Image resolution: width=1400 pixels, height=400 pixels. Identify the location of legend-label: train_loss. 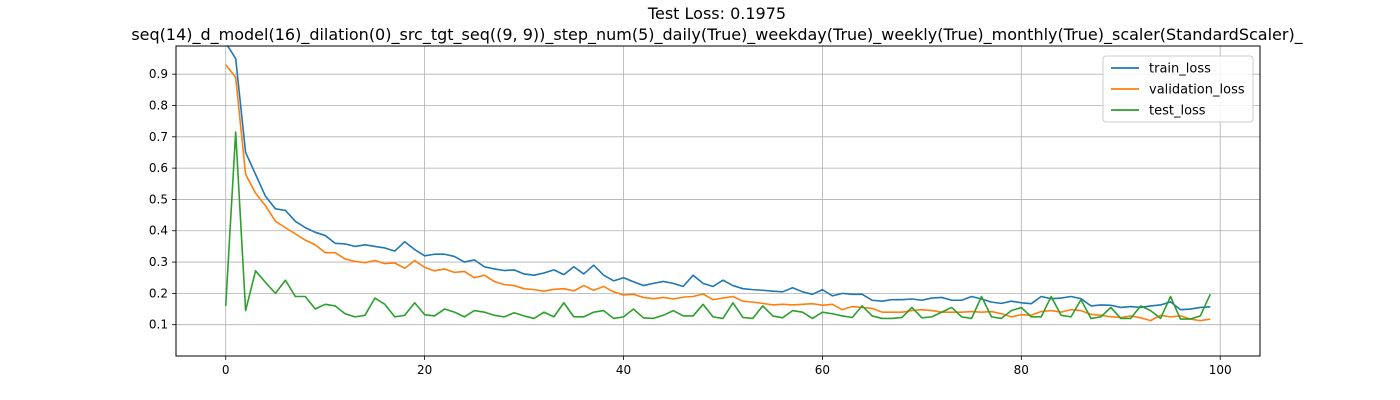
(1180, 69).